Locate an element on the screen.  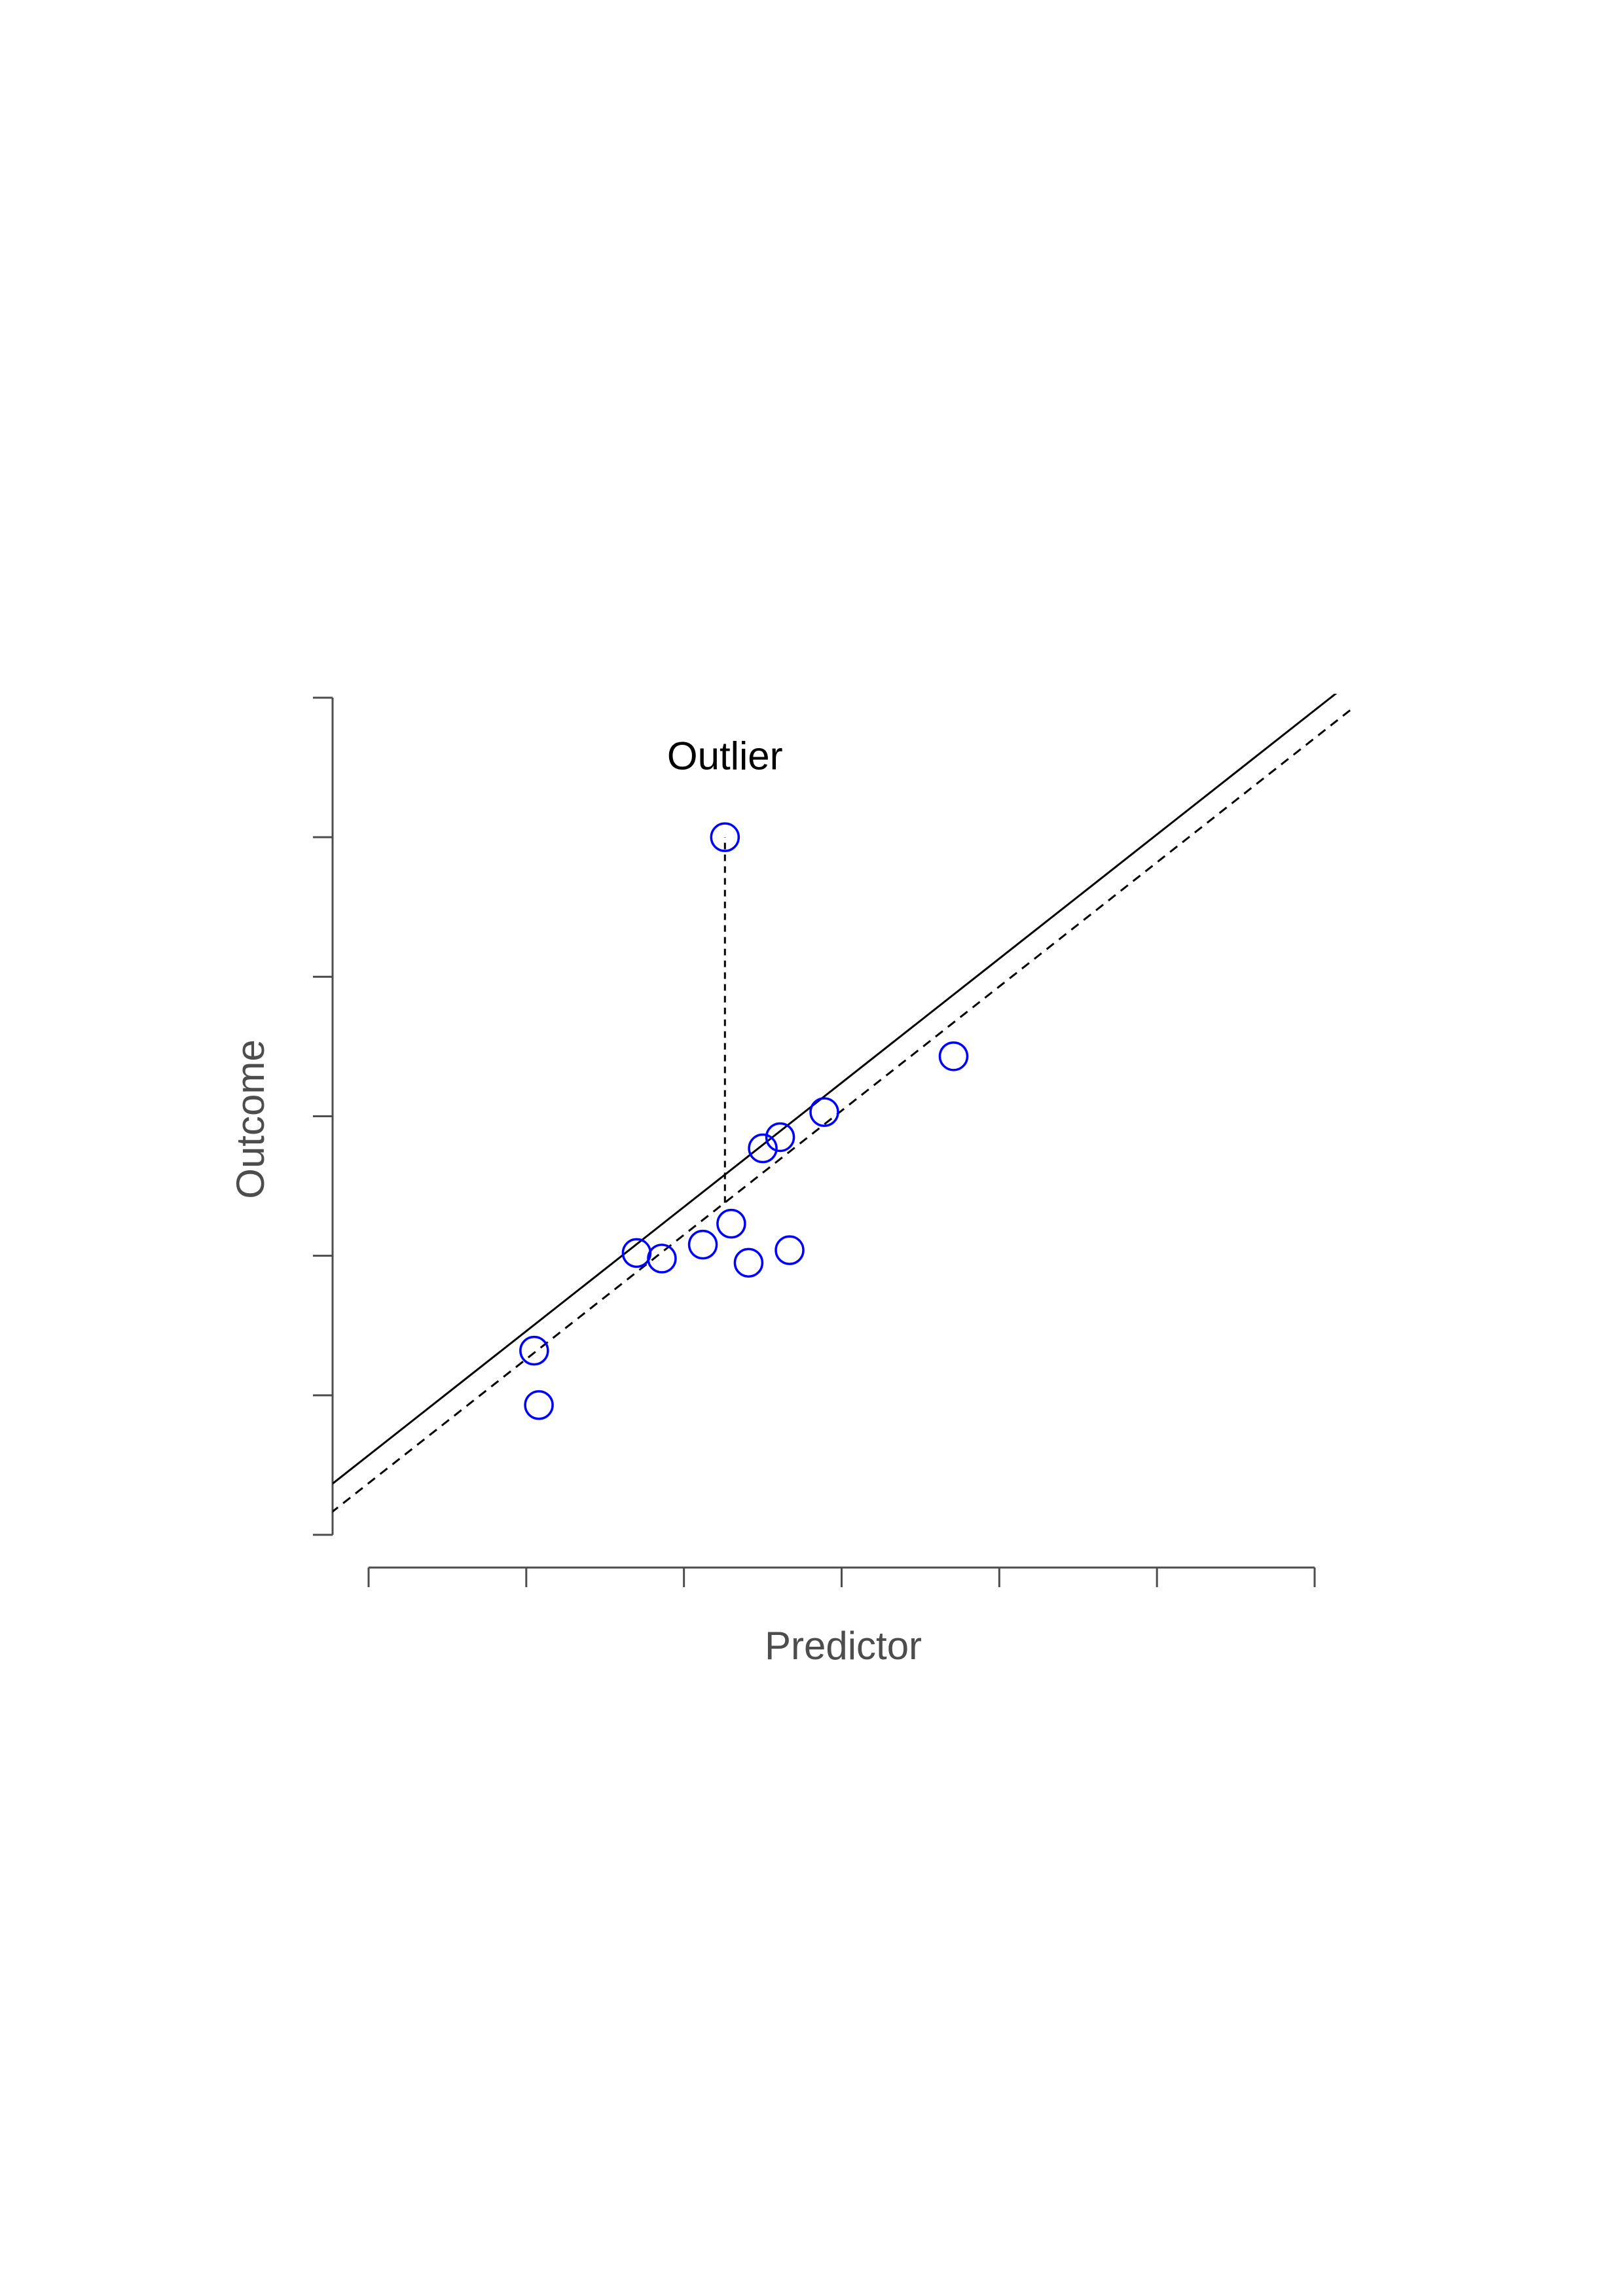
x-axis-title: Predictor is located at coordinates (843, 1646).